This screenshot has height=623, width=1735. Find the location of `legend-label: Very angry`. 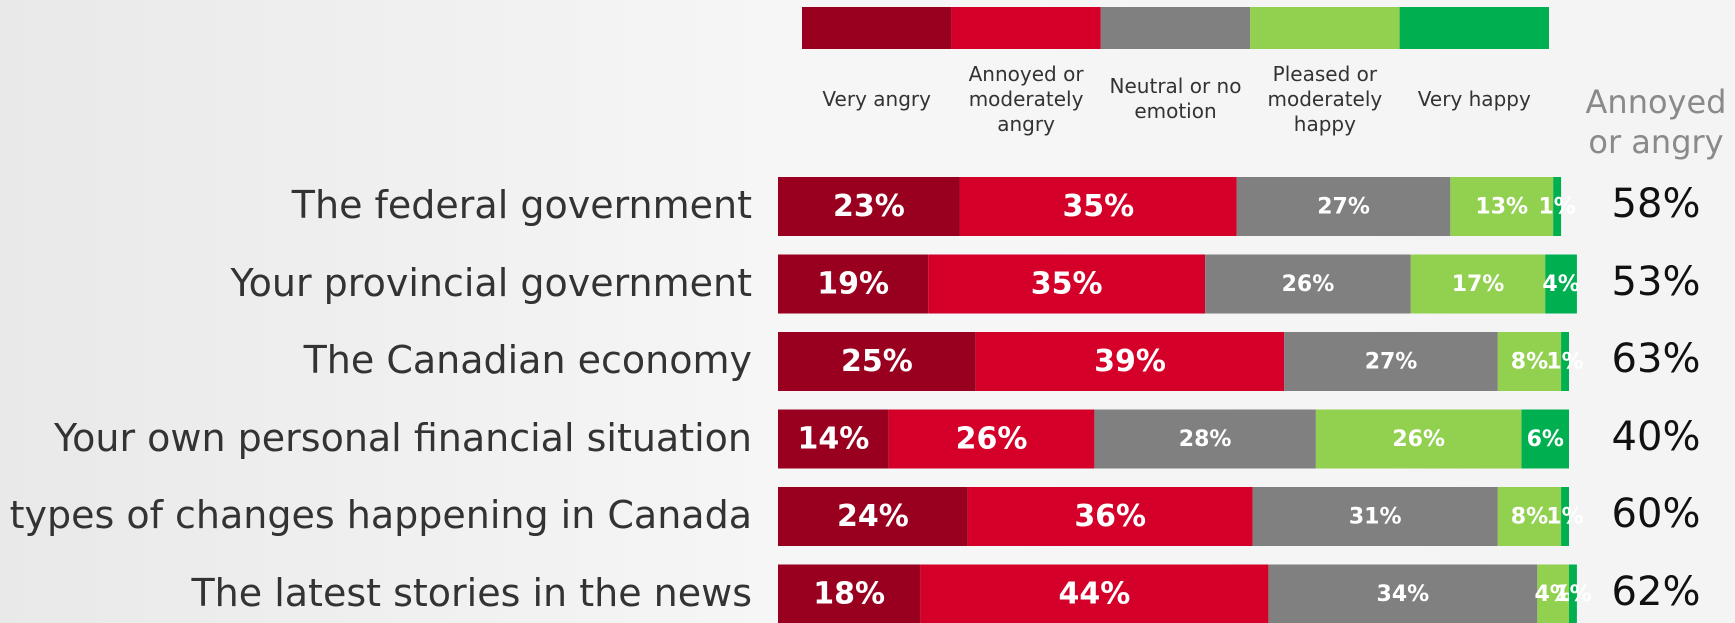

legend-label: Very angry is located at coordinates (876, 98).